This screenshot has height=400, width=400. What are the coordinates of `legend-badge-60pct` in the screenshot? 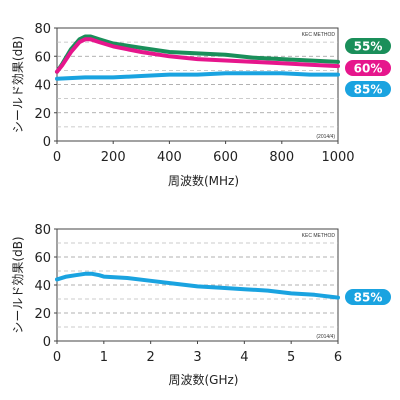 It's located at (368, 68).